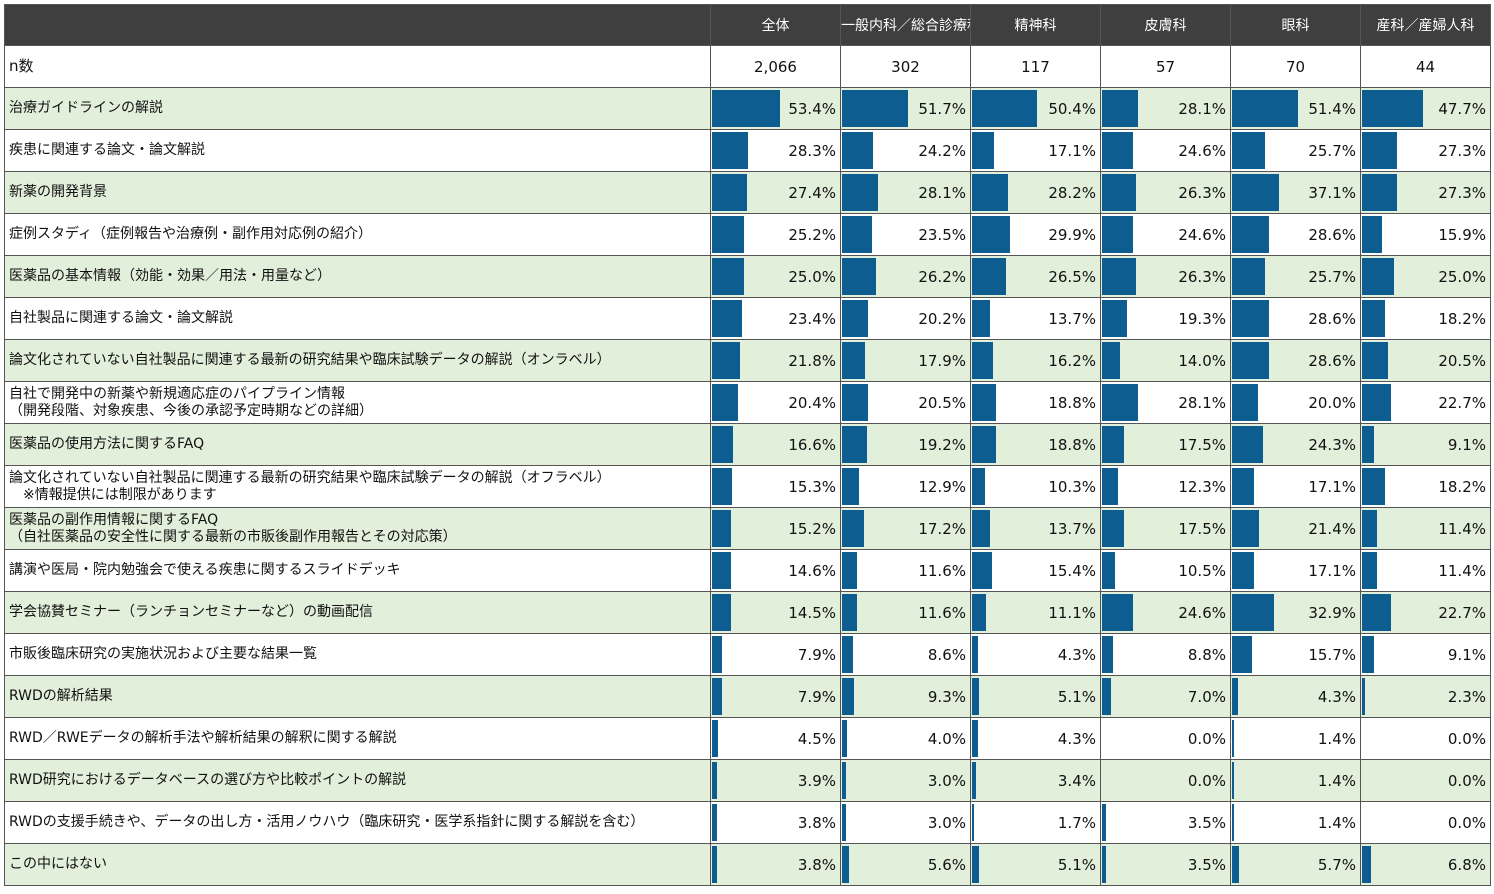 The width and height of the screenshot is (1494, 894). I want to click on value-cell: 28.2%, so click(1035, 192).